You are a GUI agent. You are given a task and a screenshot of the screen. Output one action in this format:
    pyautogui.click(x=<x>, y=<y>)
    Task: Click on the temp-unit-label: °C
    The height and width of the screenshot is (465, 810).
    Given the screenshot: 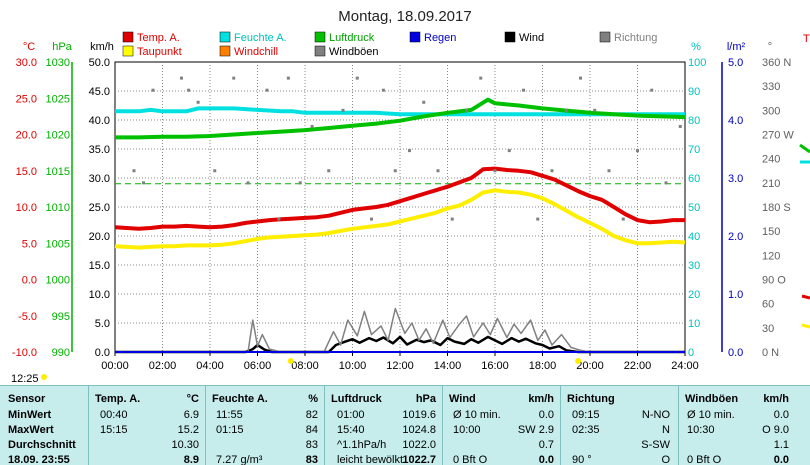 What is the action you would take?
    pyautogui.click(x=29, y=47)
    